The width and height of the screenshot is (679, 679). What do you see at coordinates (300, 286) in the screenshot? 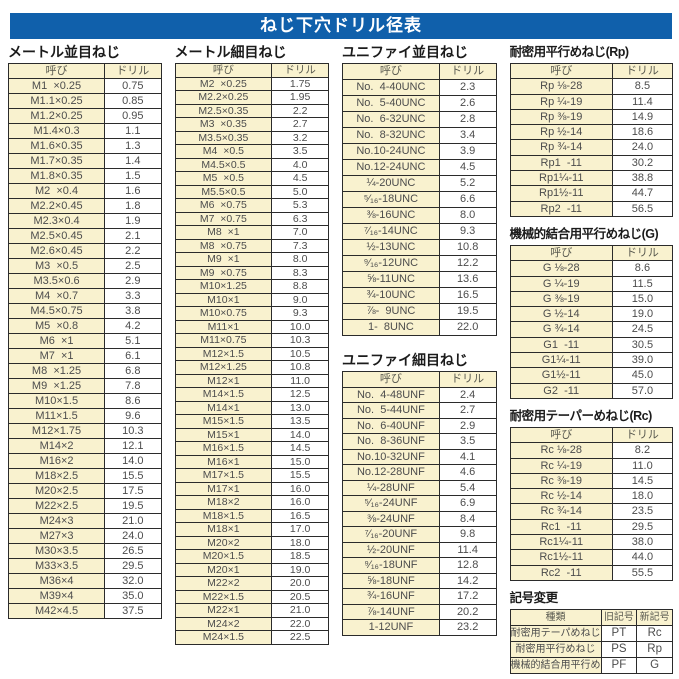
I see `value-cell: 8.8` at bounding box center [300, 286].